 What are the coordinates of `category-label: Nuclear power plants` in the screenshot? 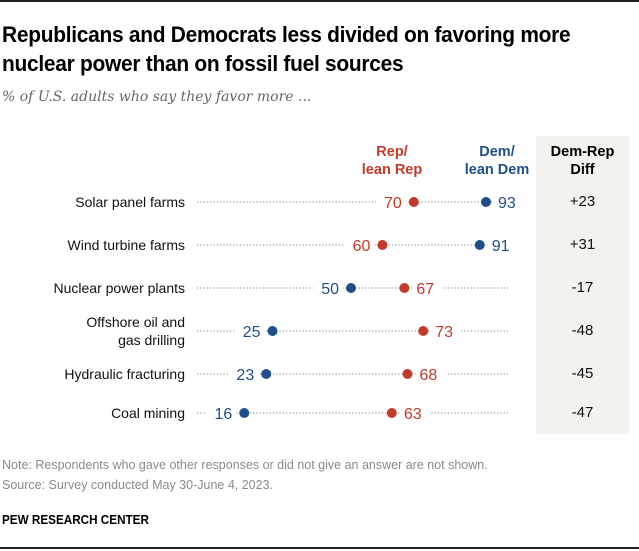 It's located at (119, 288).